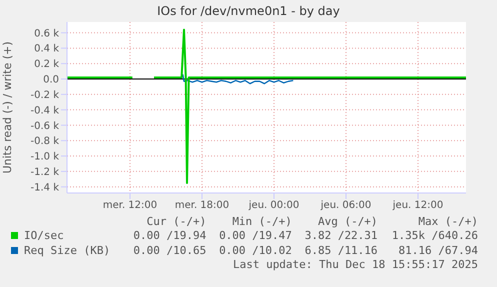  What do you see at coordinates (255, 250) in the screenshot?
I see `text: 0.00 /10.02` at bounding box center [255, 250].